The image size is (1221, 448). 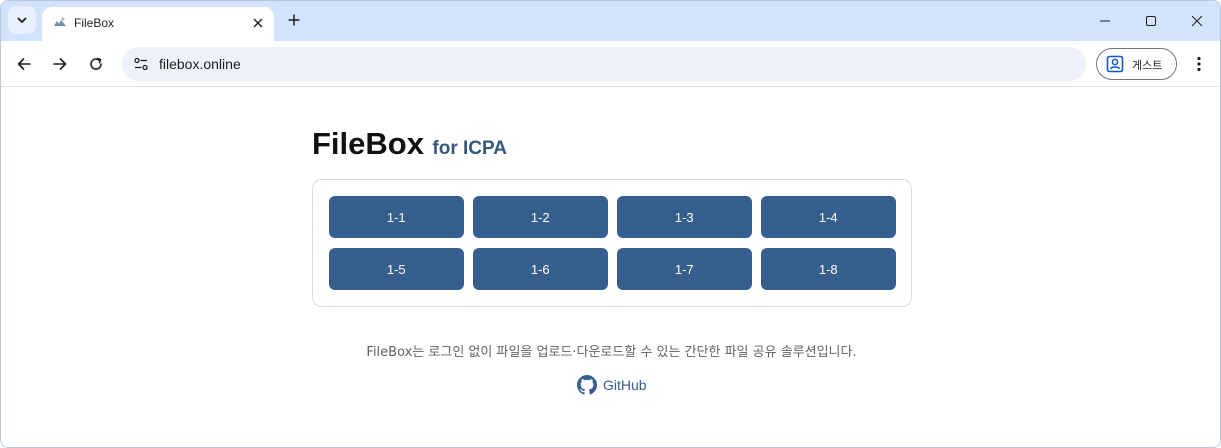 I want to click on room-button-1-2: 1-2, so click(x=540, y=217).